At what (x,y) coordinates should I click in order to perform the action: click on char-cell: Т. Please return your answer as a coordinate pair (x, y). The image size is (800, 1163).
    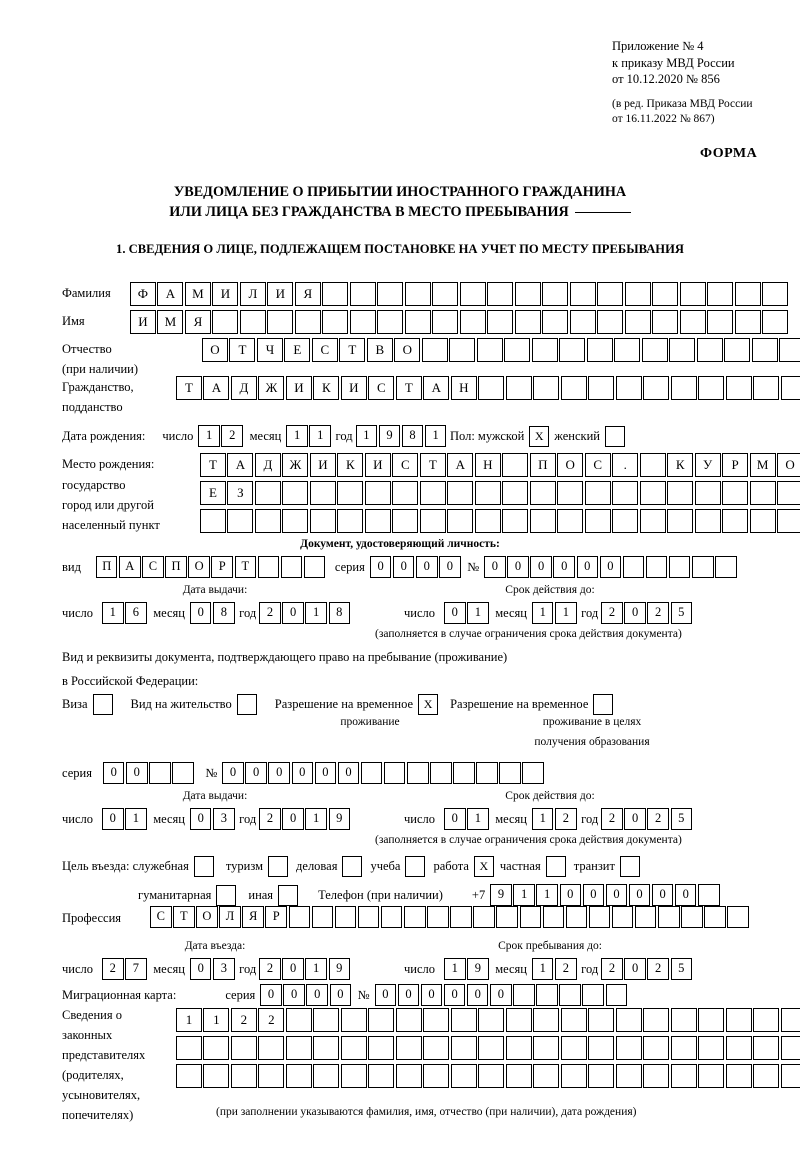
    Looking at the image, I should click on (352, 350).